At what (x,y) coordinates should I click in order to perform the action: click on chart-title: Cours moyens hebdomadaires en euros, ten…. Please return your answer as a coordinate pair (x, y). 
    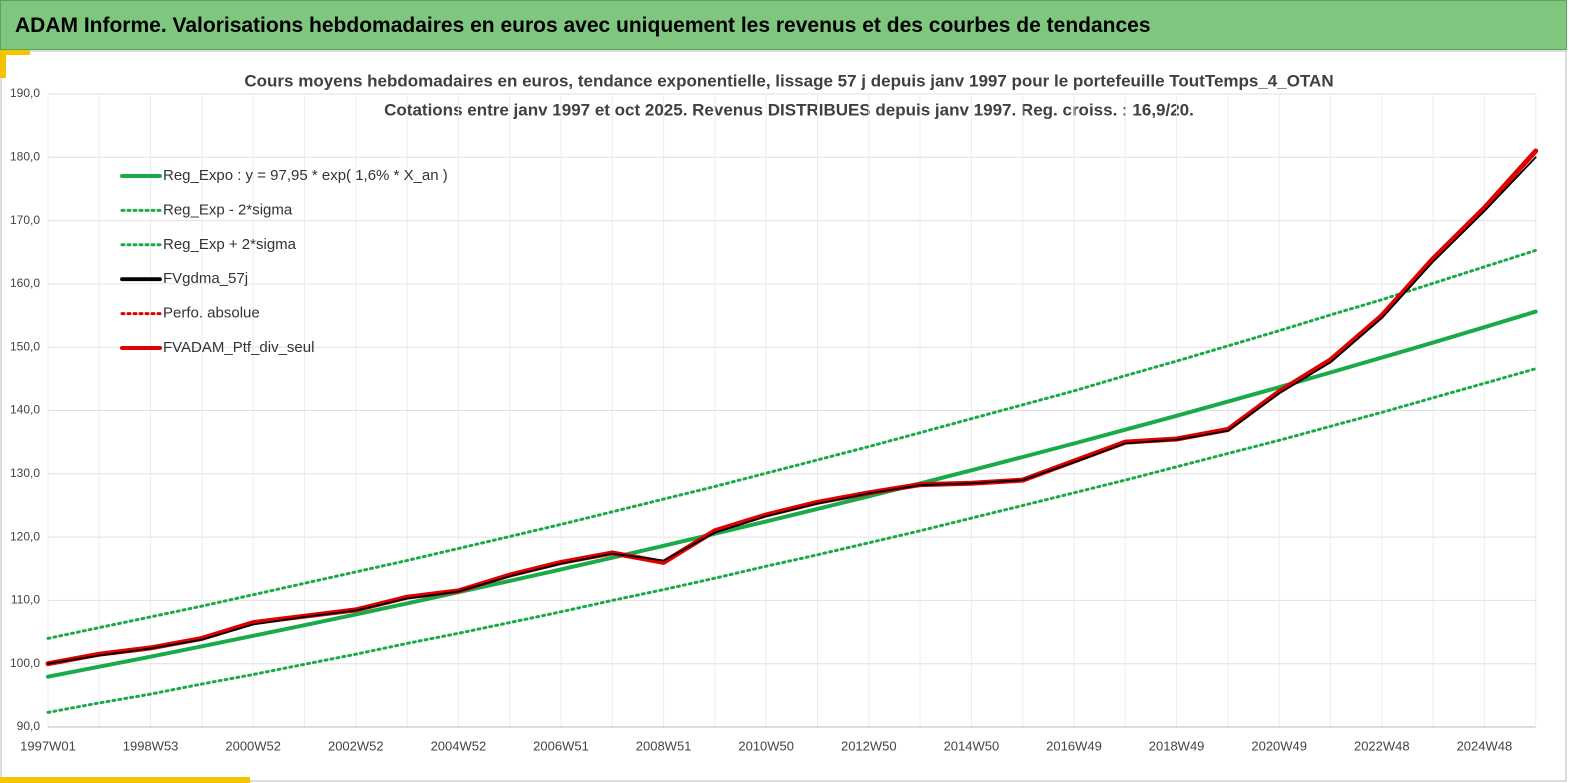
    Looking at the image, I should click on (788, 80).